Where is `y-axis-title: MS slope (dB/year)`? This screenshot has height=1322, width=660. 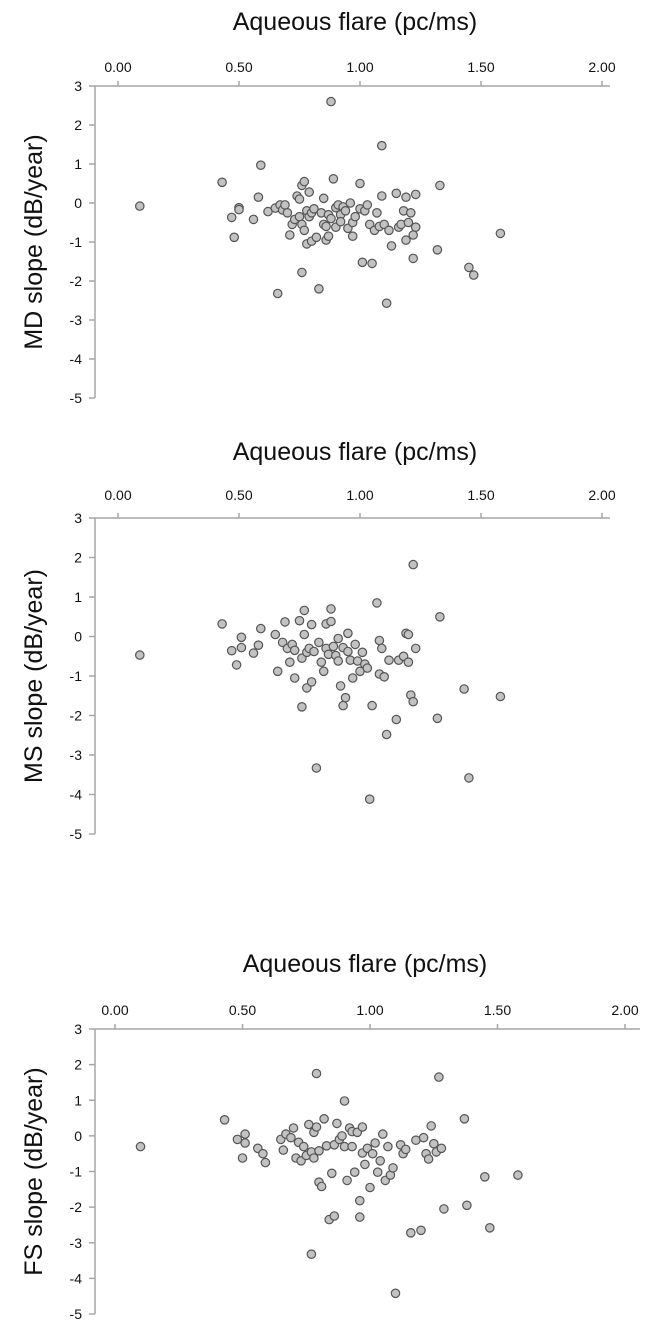 y-axis-title: MS slope (dB/year) is located at coordinates (34, 676).